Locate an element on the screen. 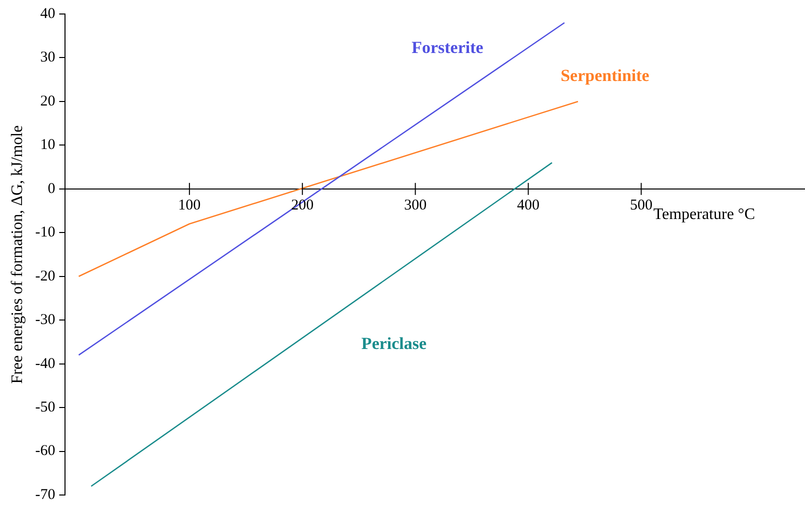  y-tick-label: 20 is located at coordinates (48, 101).